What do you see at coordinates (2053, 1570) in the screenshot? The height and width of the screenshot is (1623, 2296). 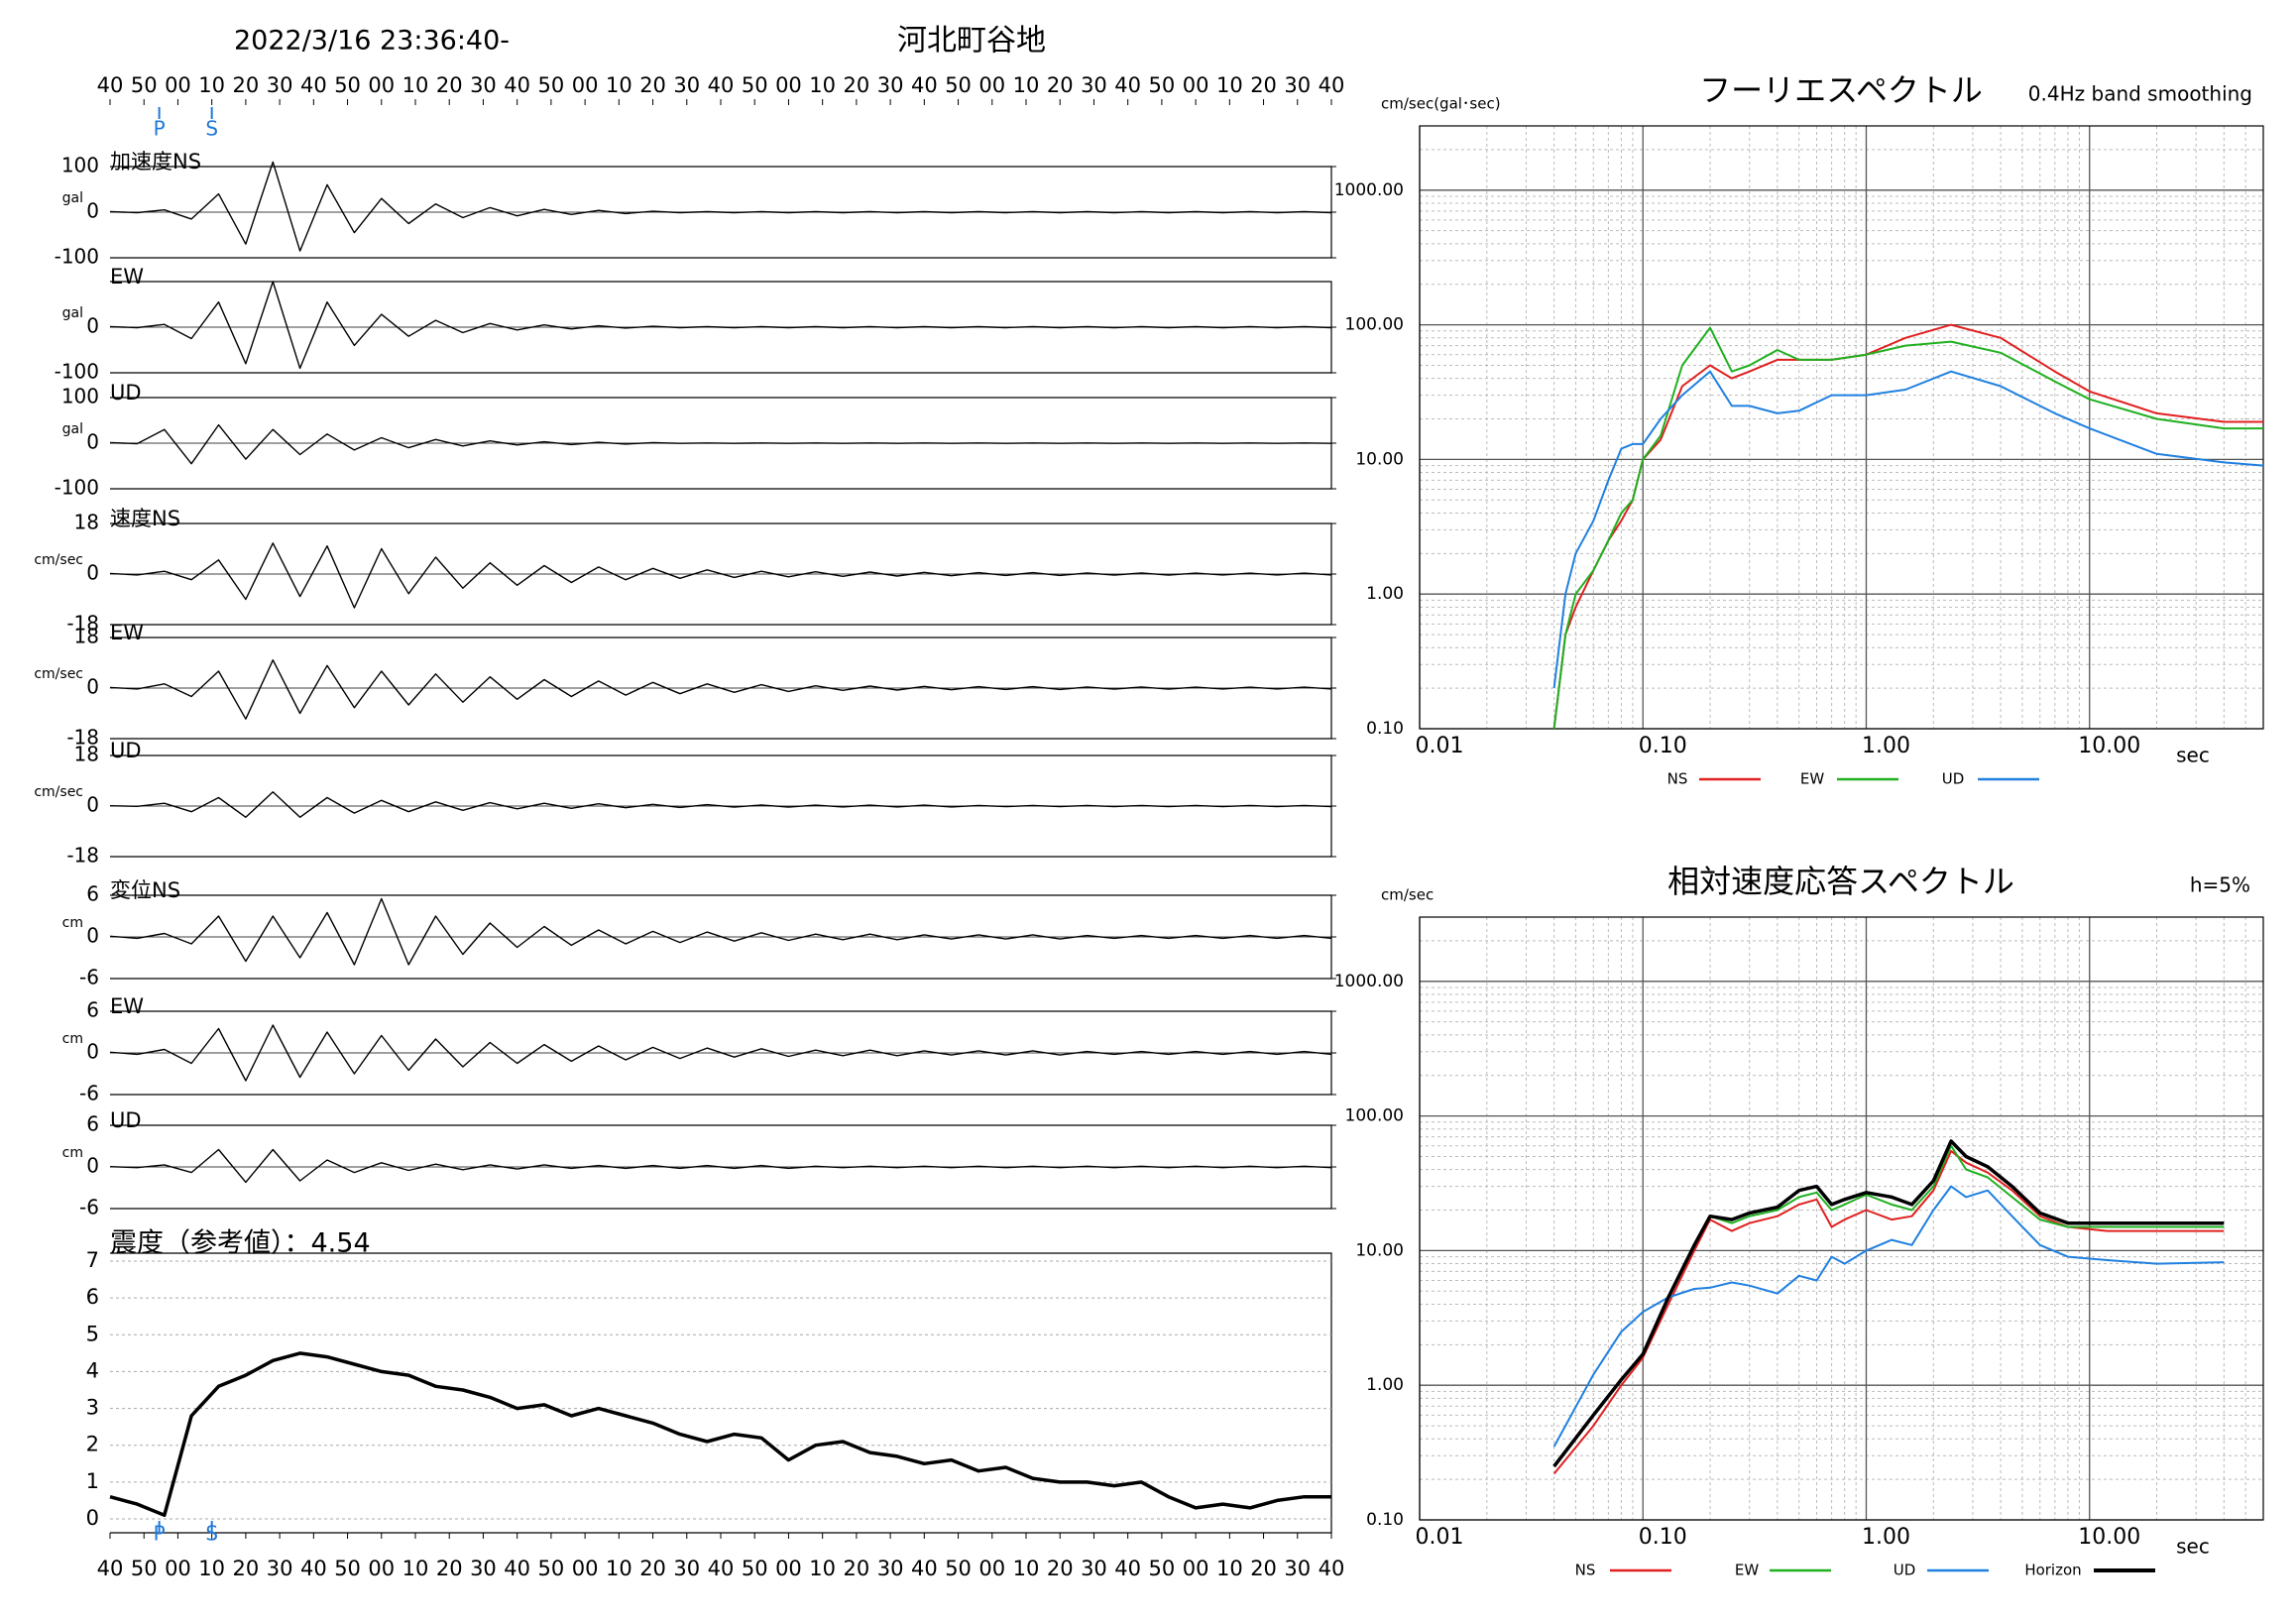 I see `legend-label: Horizon` at bounding box center [2053, 1570].